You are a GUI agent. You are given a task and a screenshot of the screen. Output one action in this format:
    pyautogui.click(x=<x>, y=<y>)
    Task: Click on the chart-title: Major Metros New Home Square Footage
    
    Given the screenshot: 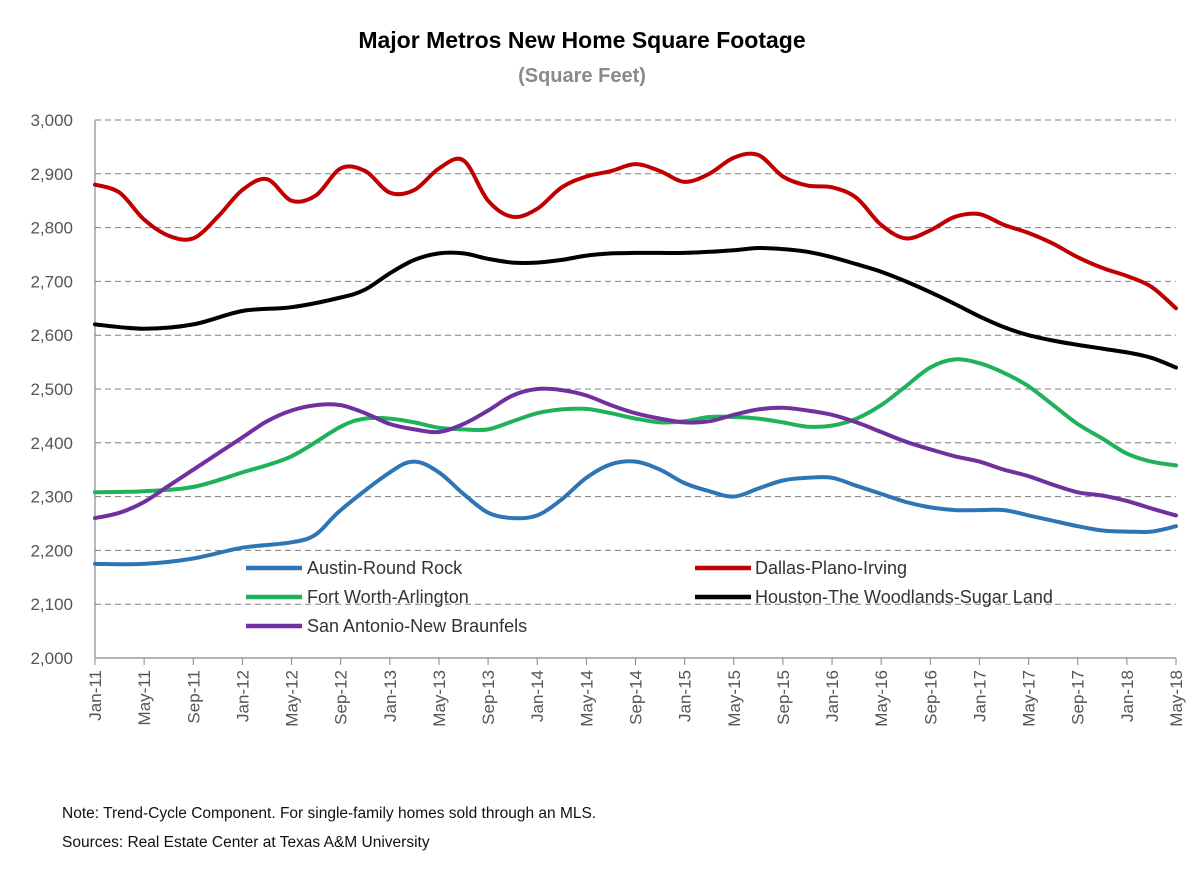 What is the action you would take?
    pyautogui.click(x=581, y=40)
    